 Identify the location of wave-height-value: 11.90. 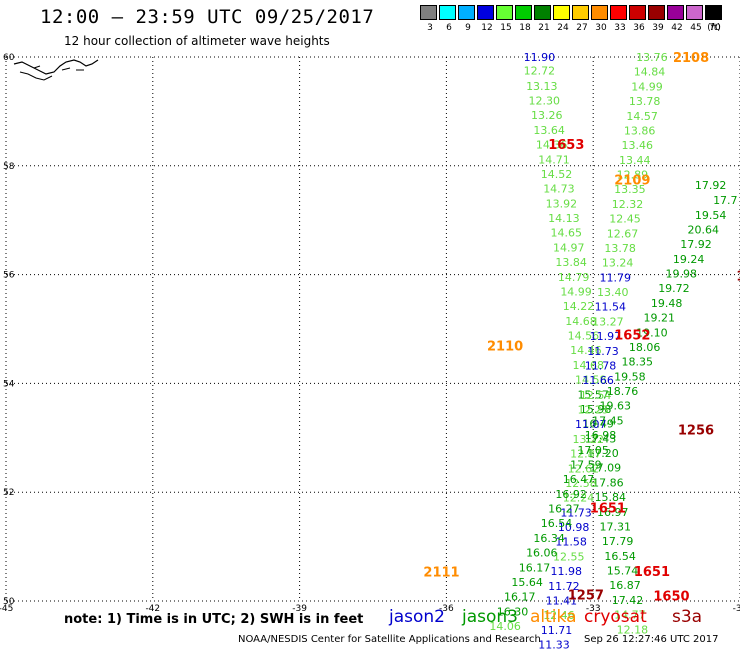
(540, 57).